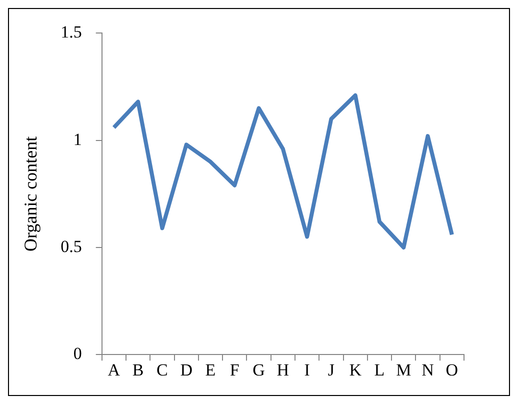 This screenshot has width=518, height=406. I want to click on x-tick-label: E, so click(210, 370).